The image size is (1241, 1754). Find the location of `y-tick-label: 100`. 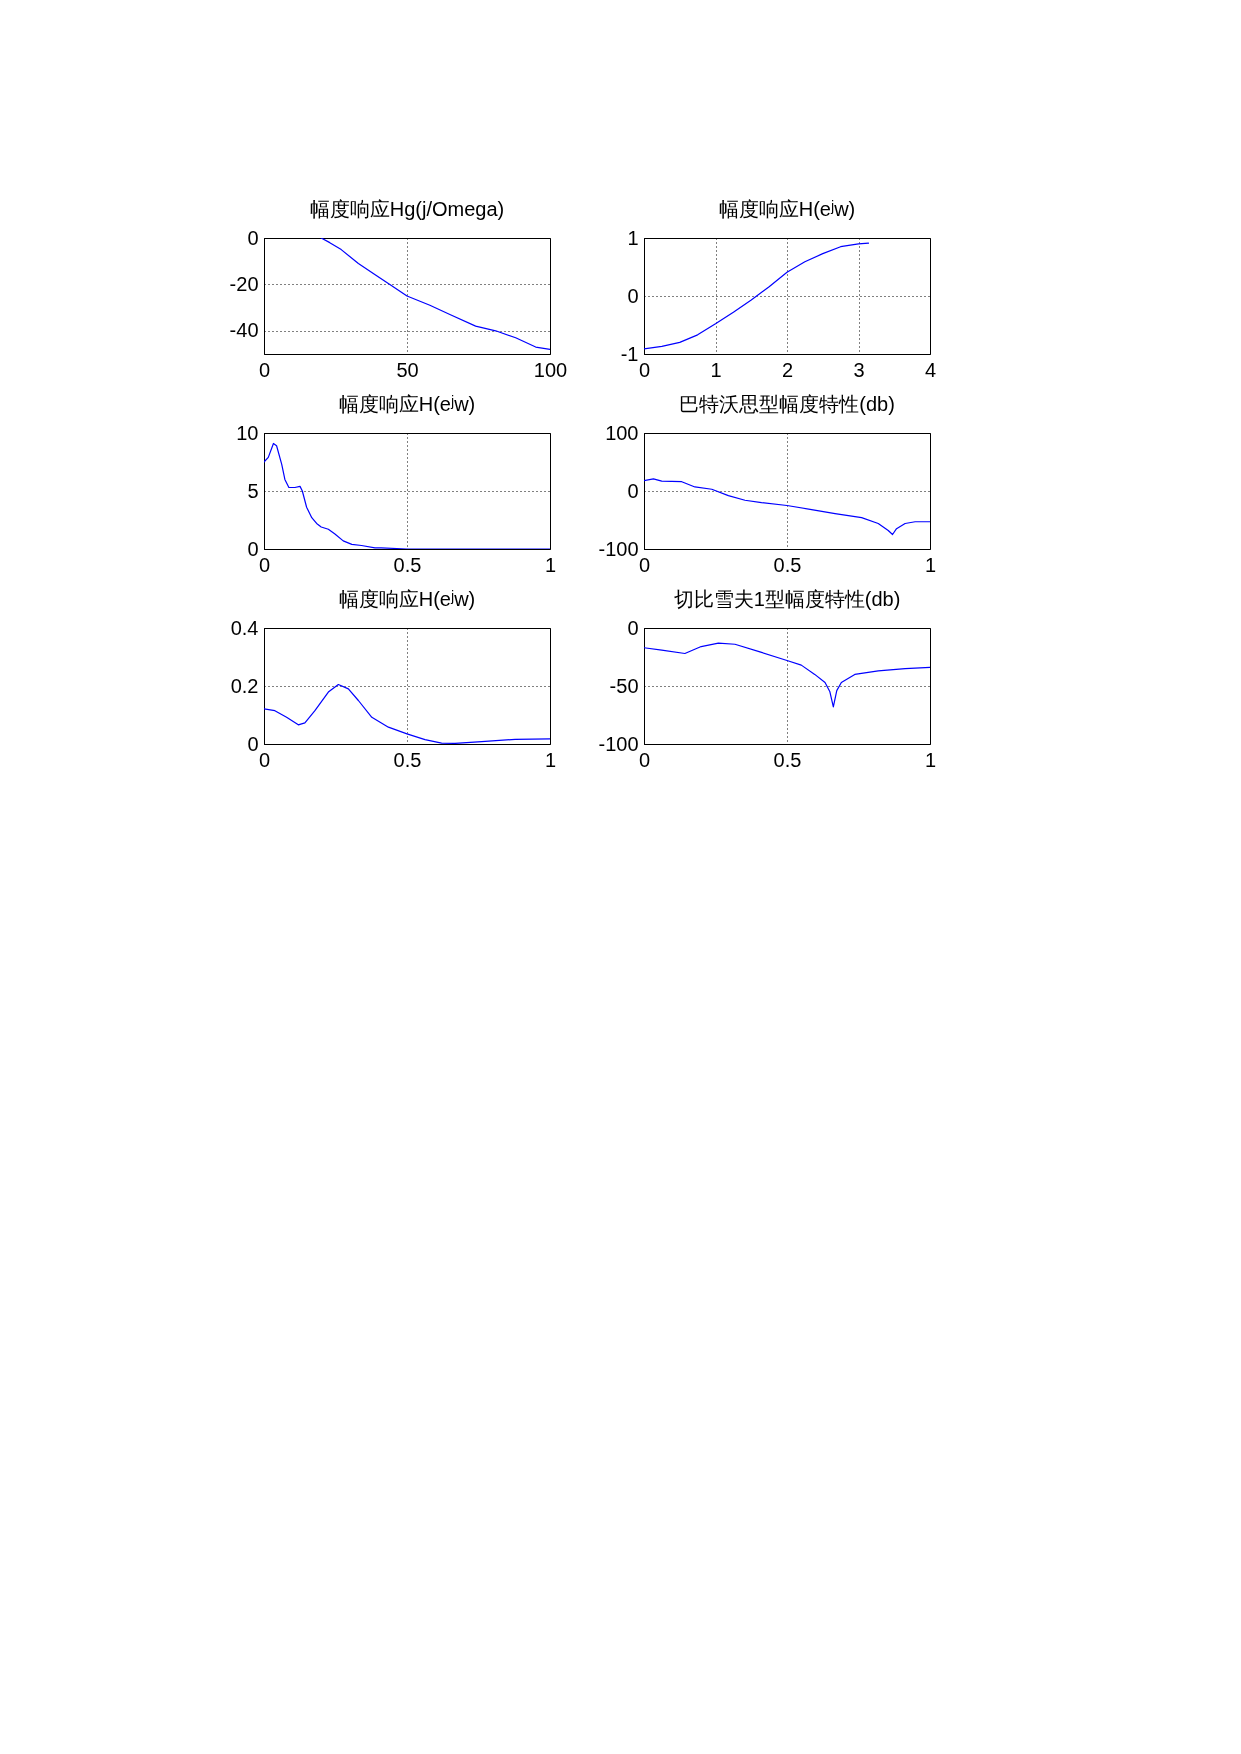

y-tick-label: 100 is located at coordinates (622, 432).